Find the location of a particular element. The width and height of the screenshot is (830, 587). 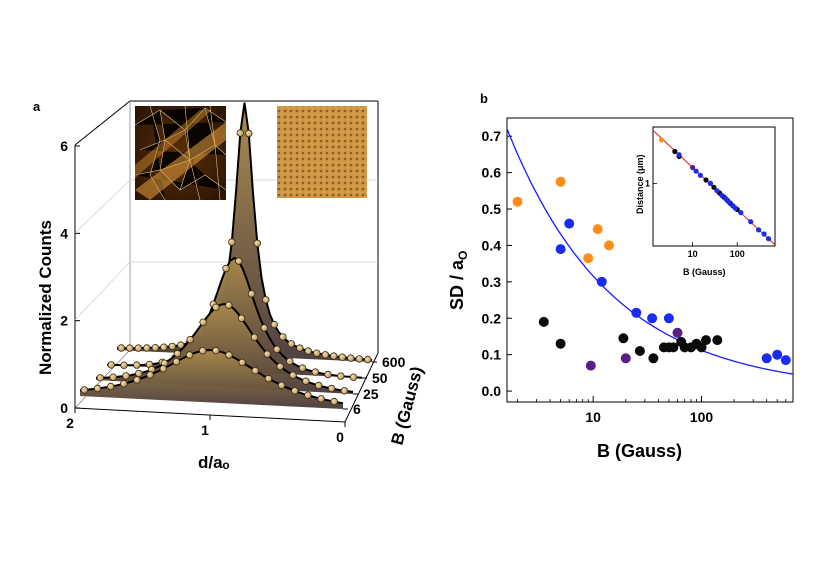

x-axis-label: d/aₒ is located at coordinates (214, 462).